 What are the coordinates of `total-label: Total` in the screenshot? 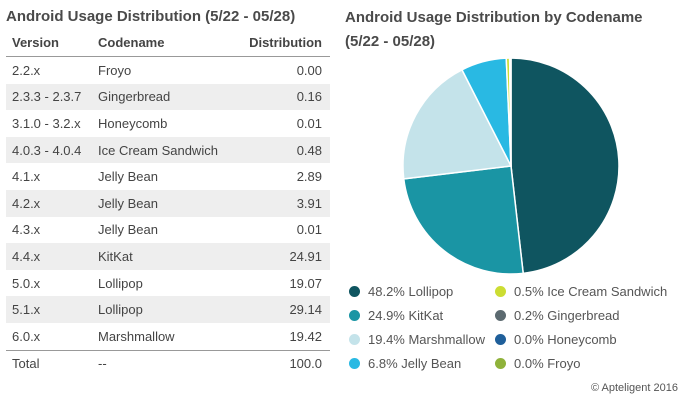 It's located at (50, 363).